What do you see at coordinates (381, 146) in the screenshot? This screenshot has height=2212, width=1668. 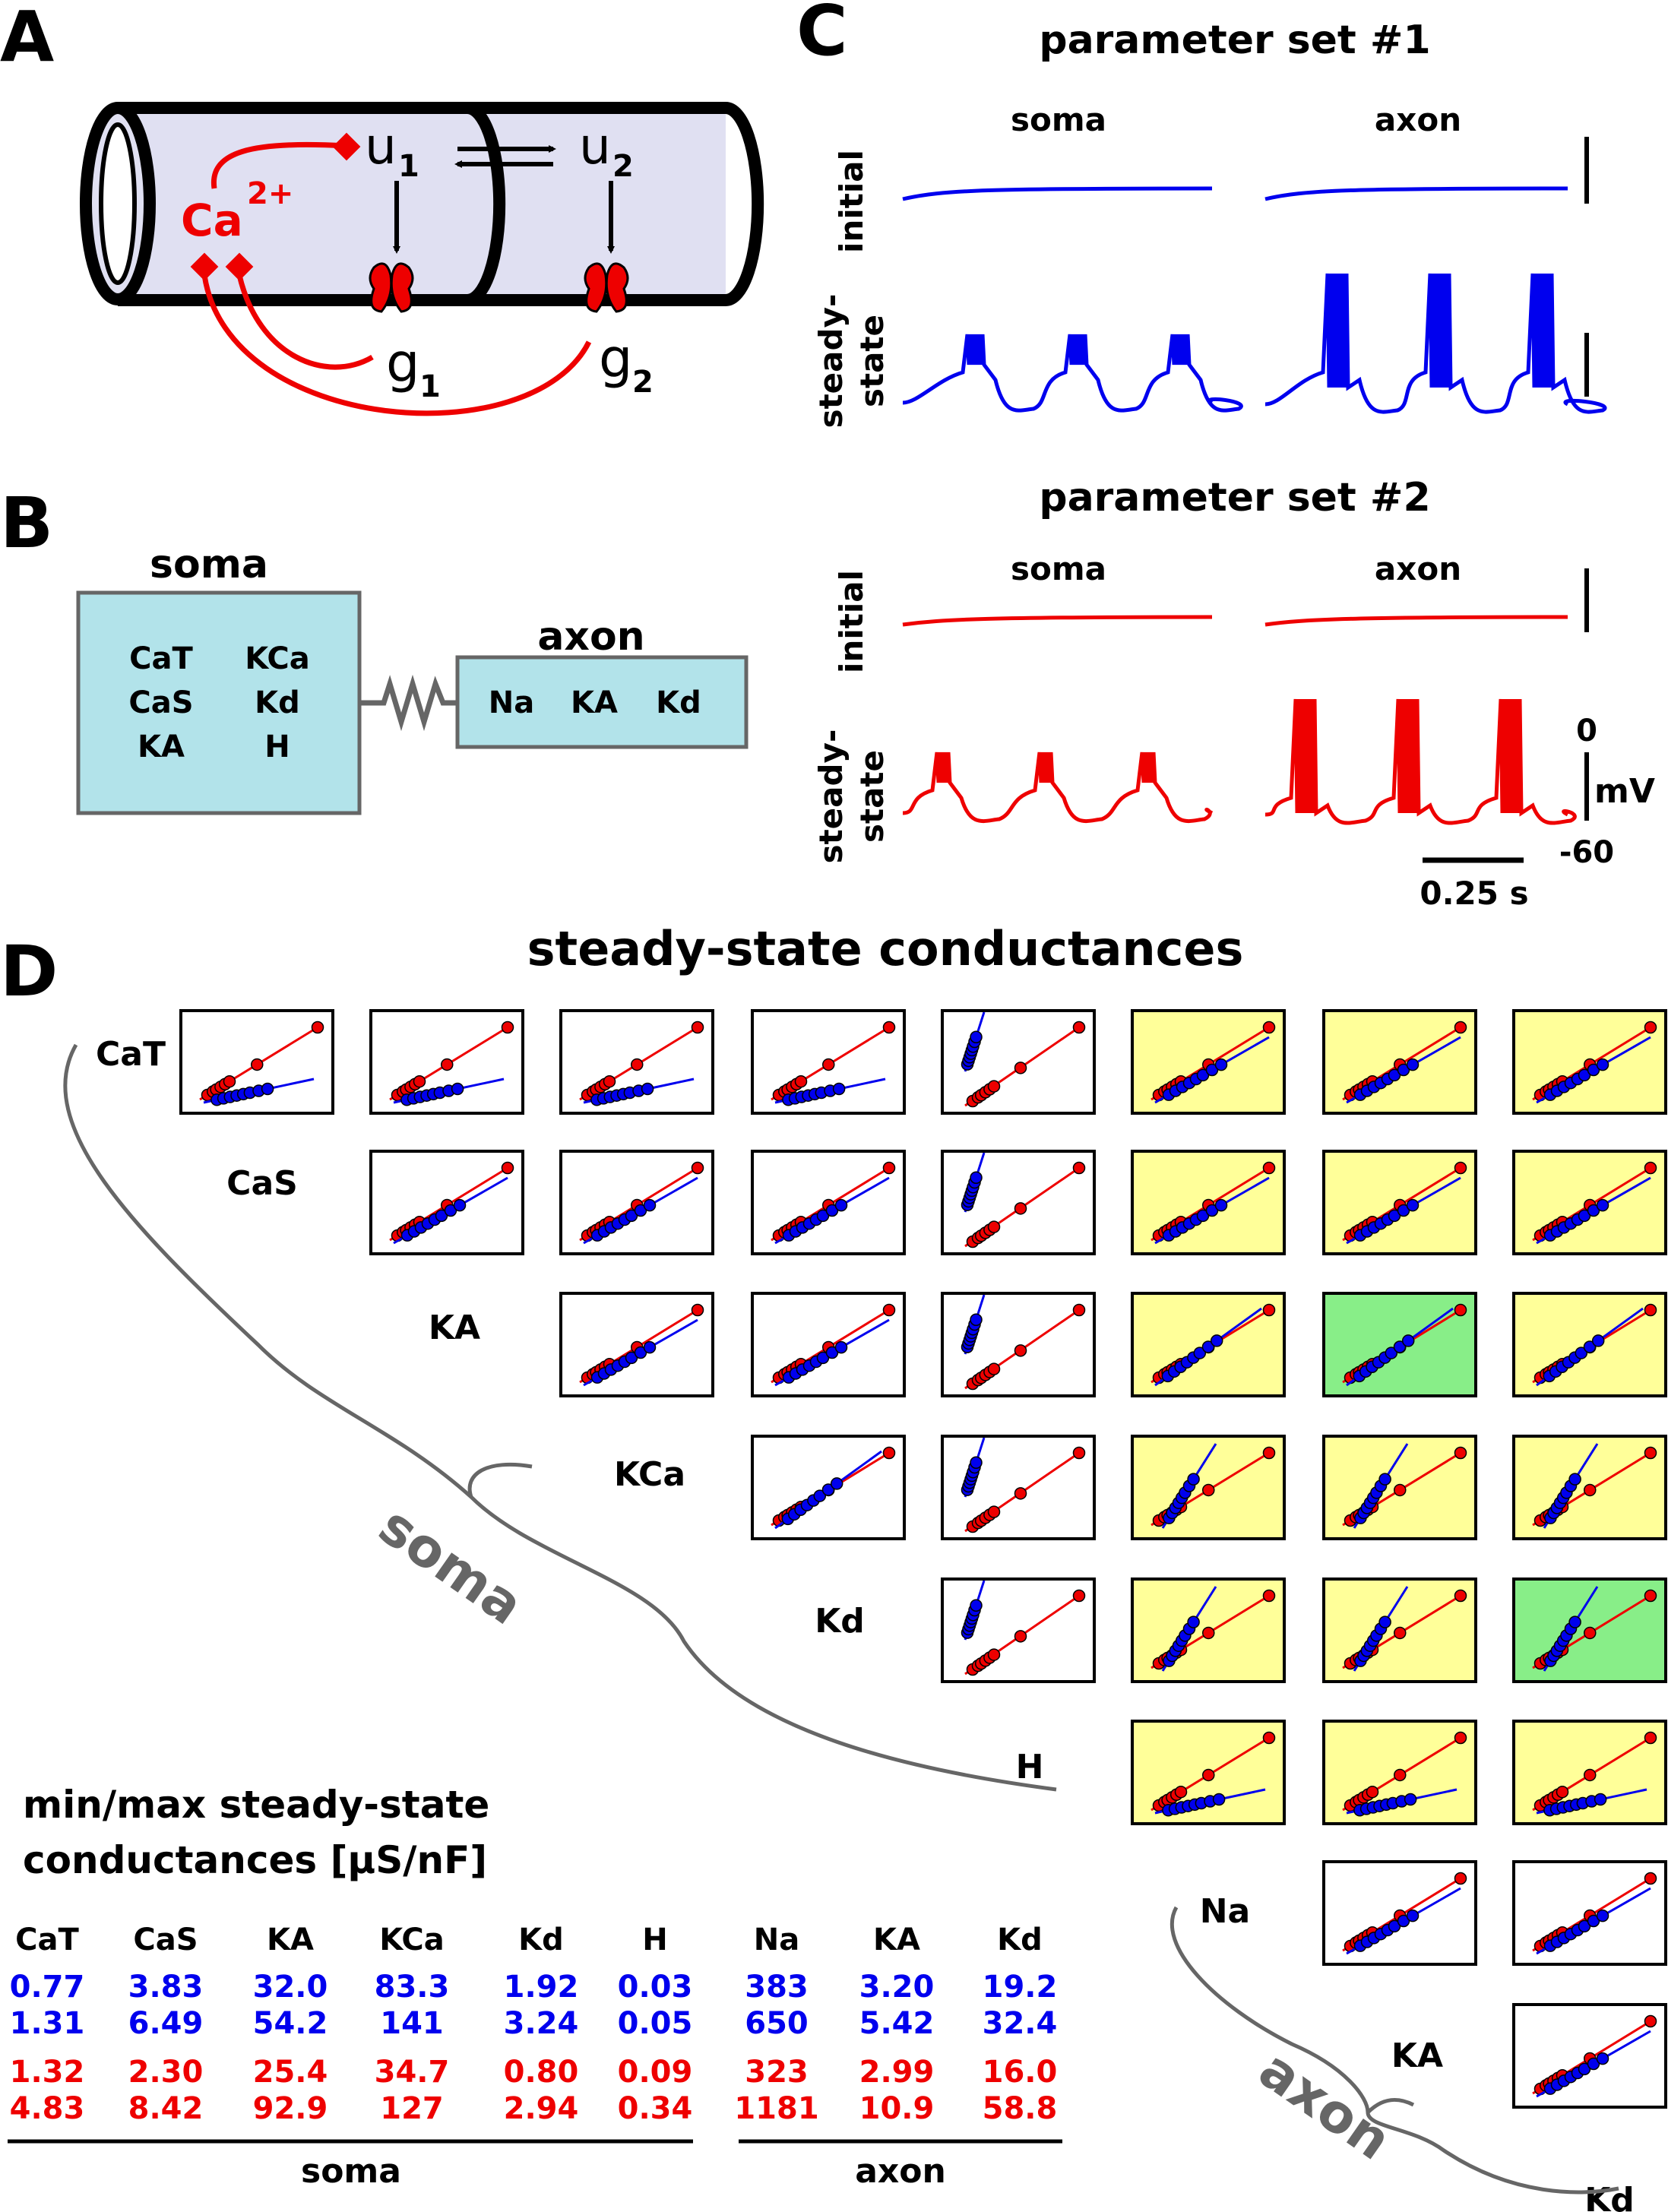 I see `u1-label: u` at bounding box center [381, 146].